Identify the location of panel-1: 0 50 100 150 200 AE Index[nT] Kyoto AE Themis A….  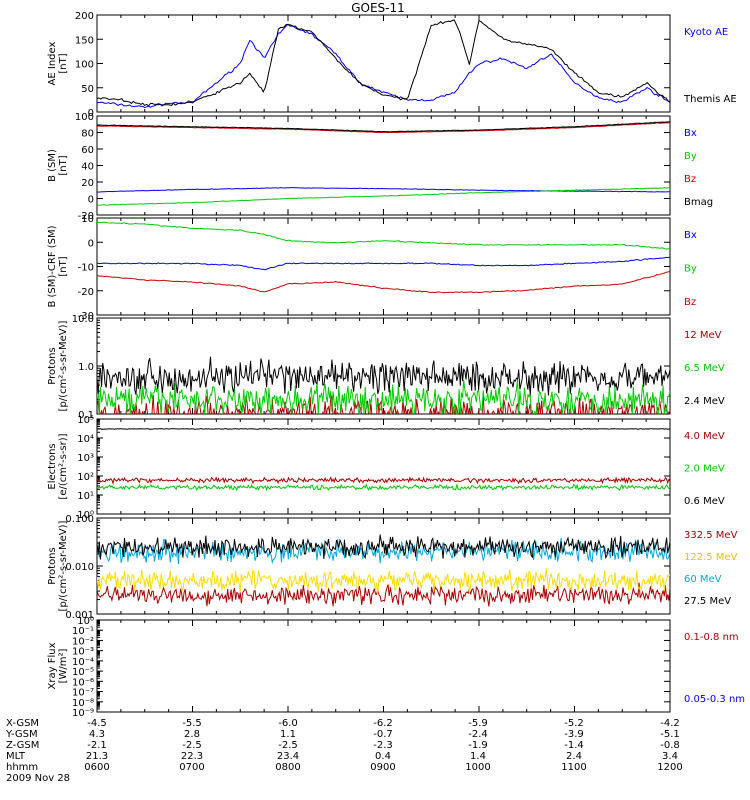
(392, 65).